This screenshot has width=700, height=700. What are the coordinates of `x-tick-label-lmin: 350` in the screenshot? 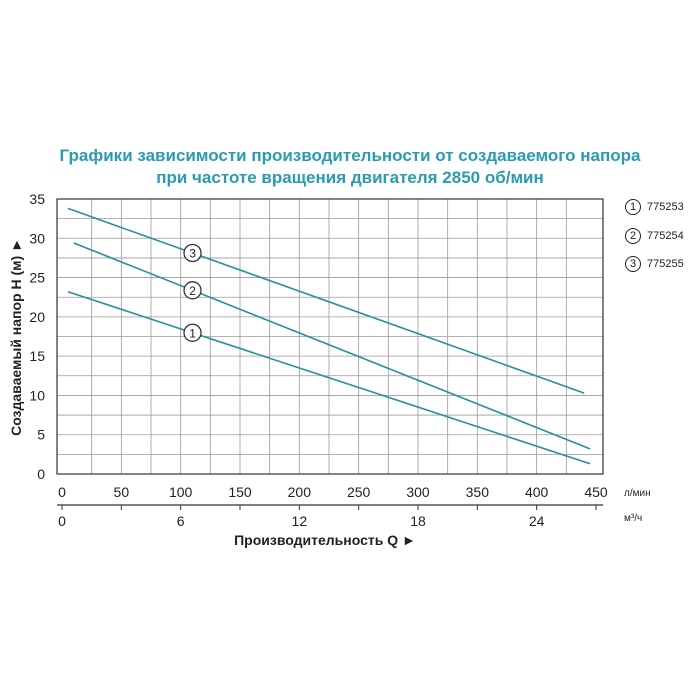 It's located at (478, 492).